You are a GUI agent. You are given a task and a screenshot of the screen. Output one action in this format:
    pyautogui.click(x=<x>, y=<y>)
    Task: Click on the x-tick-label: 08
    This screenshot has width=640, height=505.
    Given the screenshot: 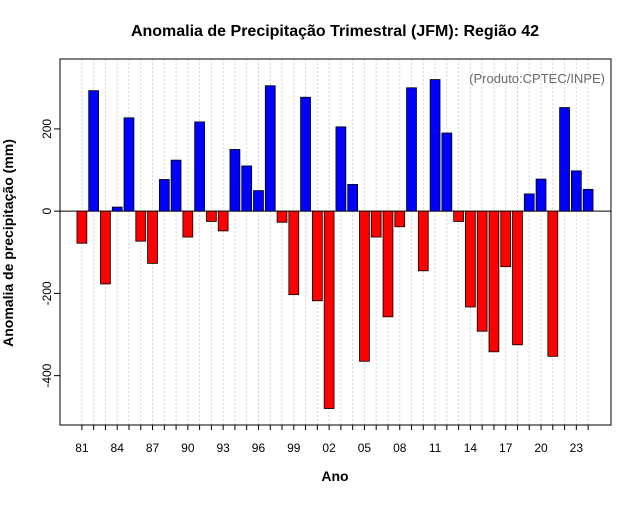 What is the action you would take?
    pyautogui.click(x=400, y=448)
    